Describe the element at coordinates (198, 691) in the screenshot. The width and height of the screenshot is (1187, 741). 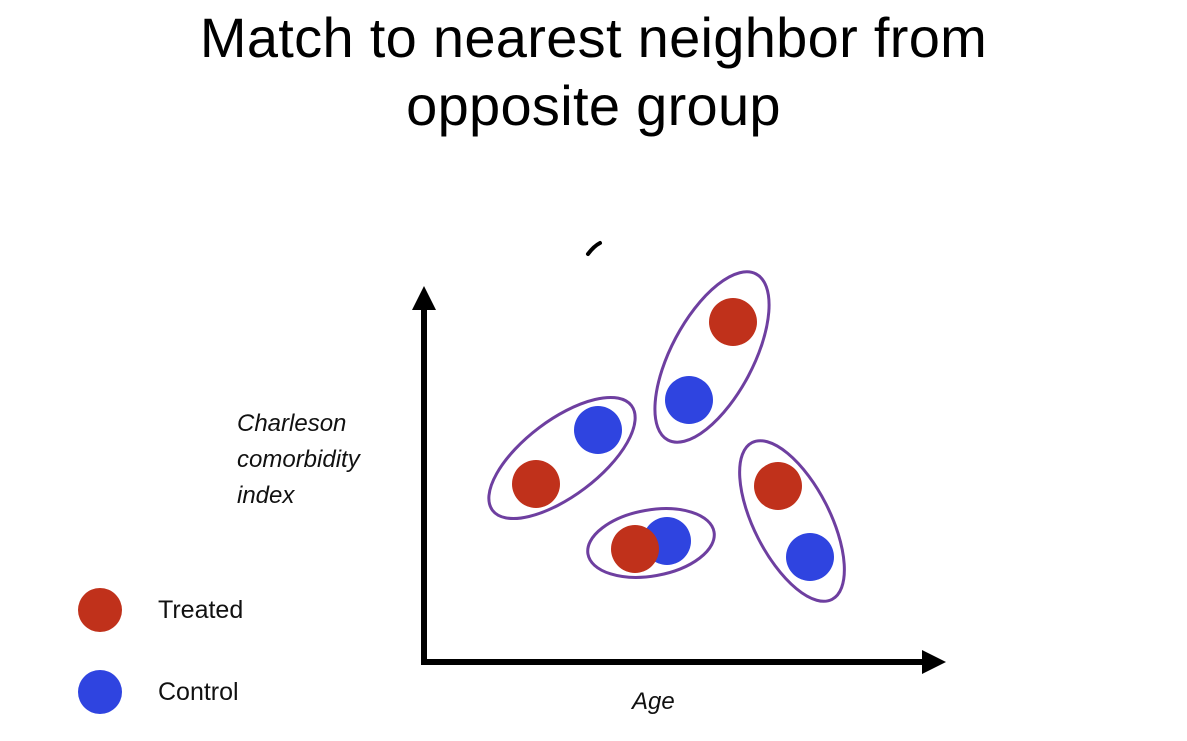
I see `legend-label-control: Control` at that location.